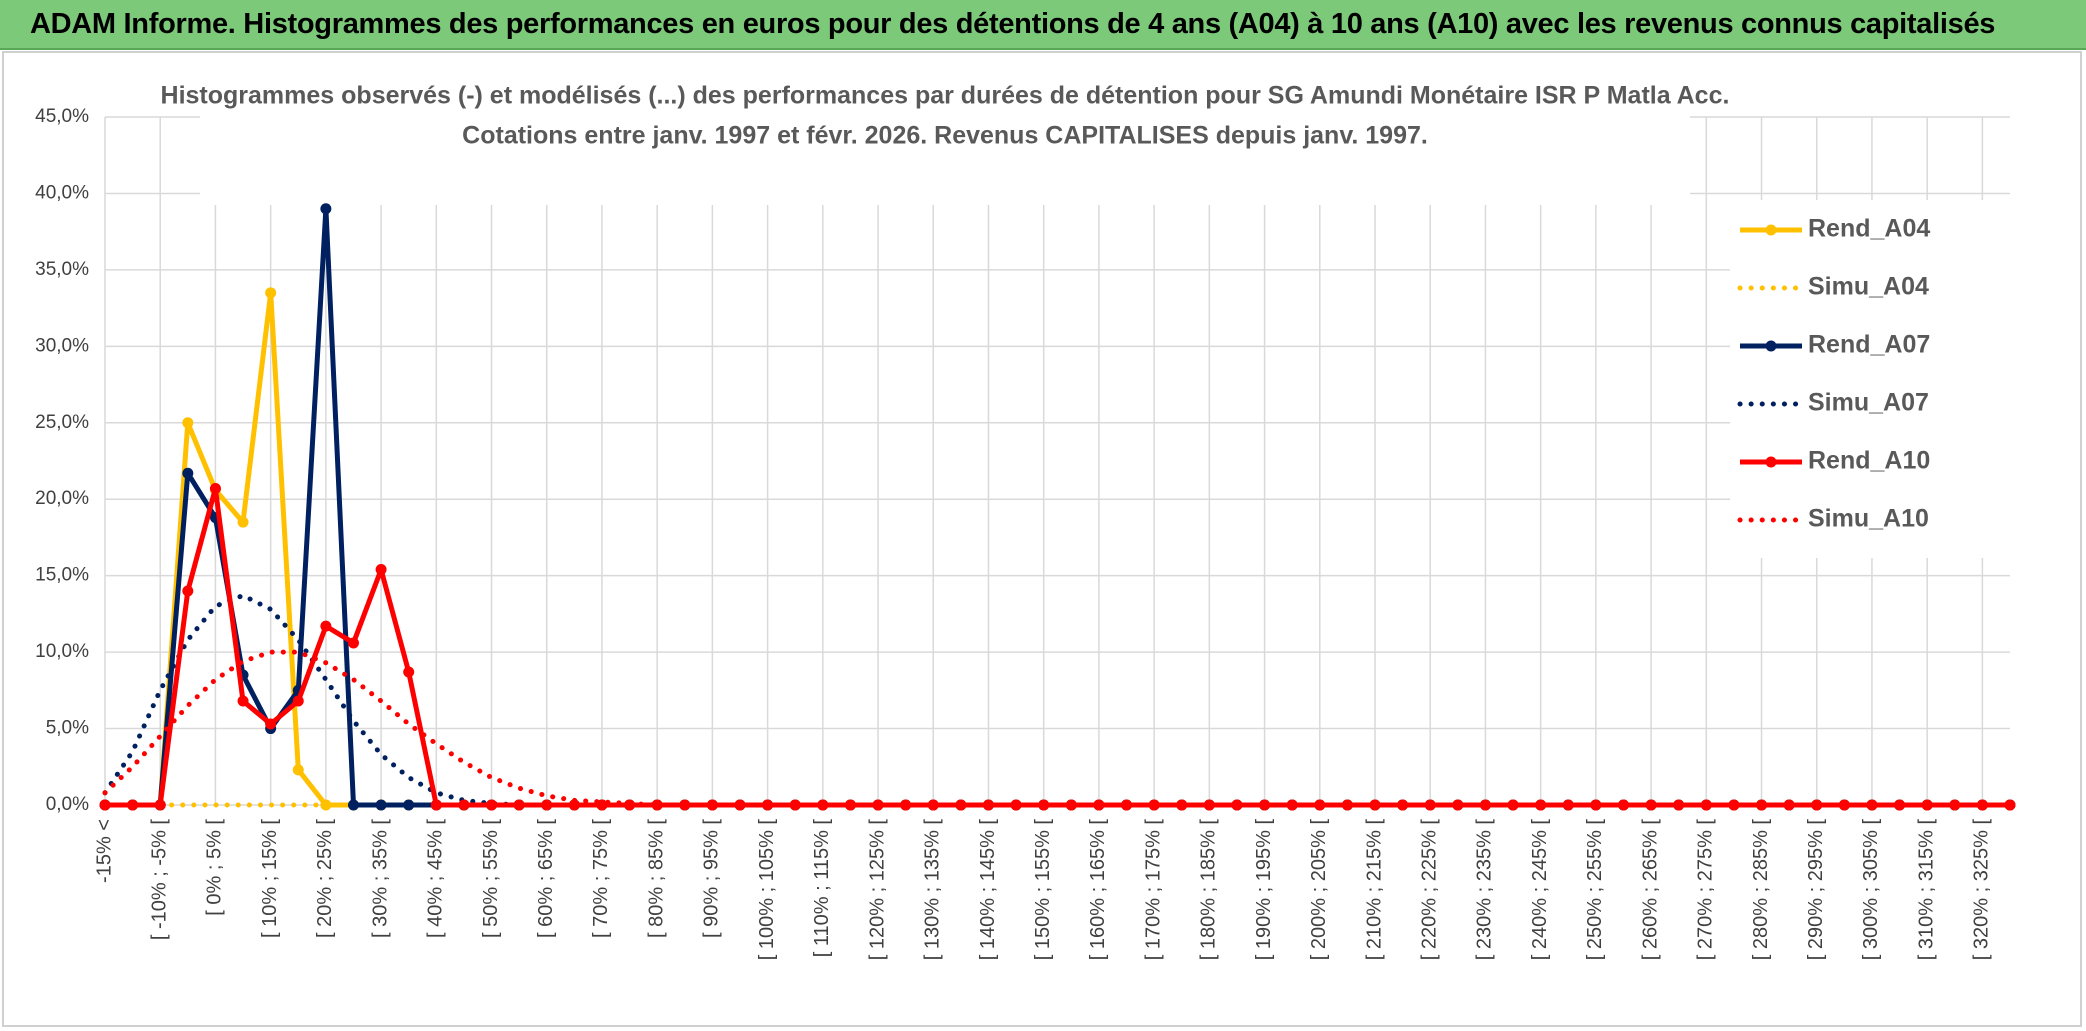 The image size is (2086, 1031). What do you see at coordinates (822, 888) in the screenshot?
I see `x-tick-label: [ 110% ; 115% [` at bounding box center [822, 888].